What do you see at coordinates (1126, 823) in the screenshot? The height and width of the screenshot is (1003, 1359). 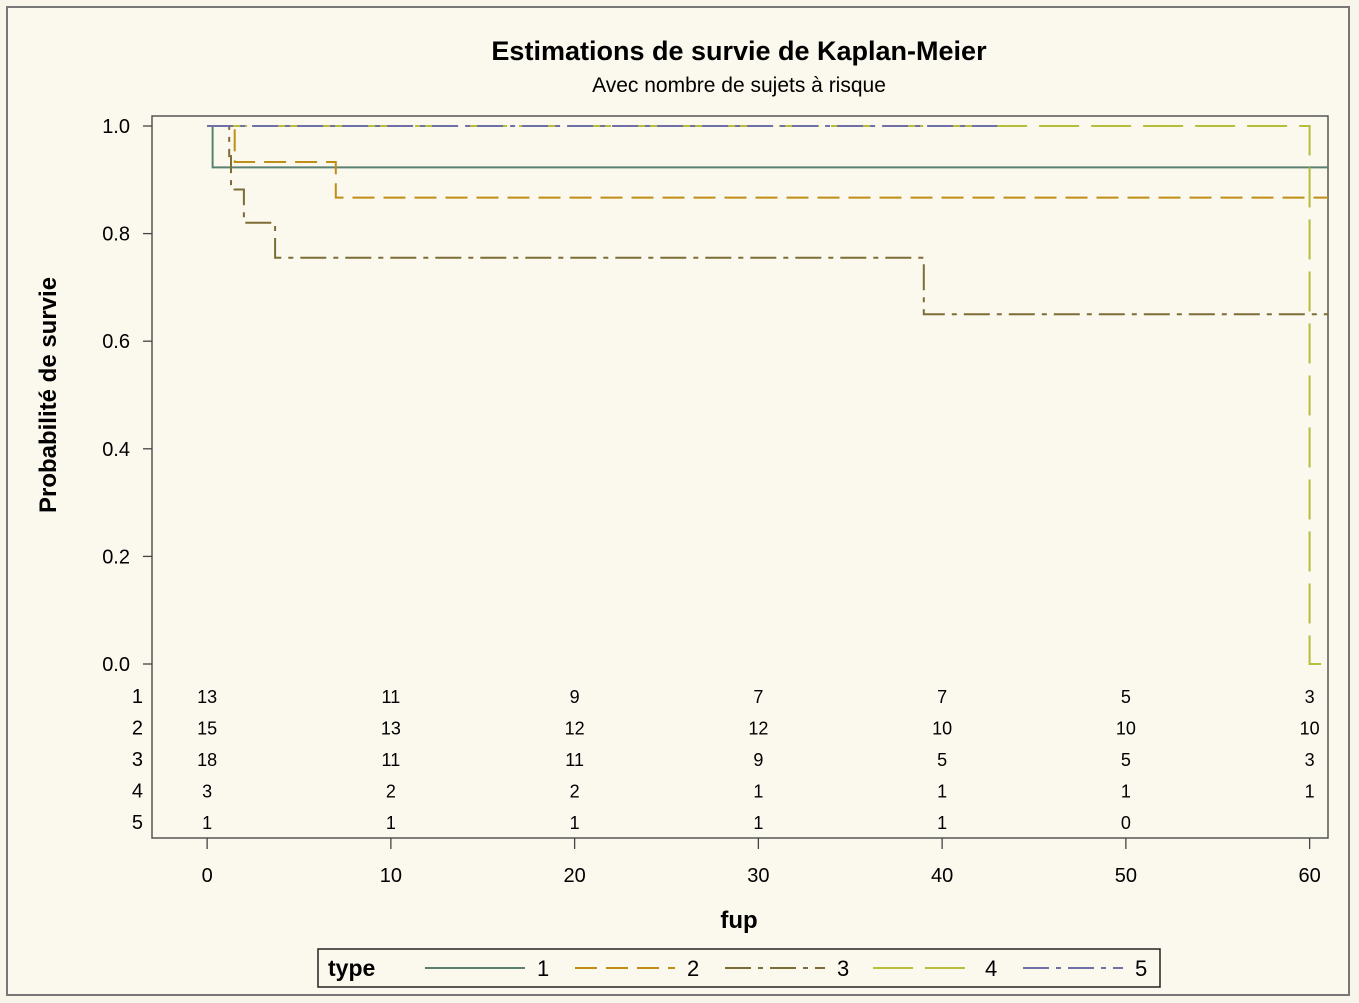 I see `at-risk-count: 0` at bounding box center [1126, 823].